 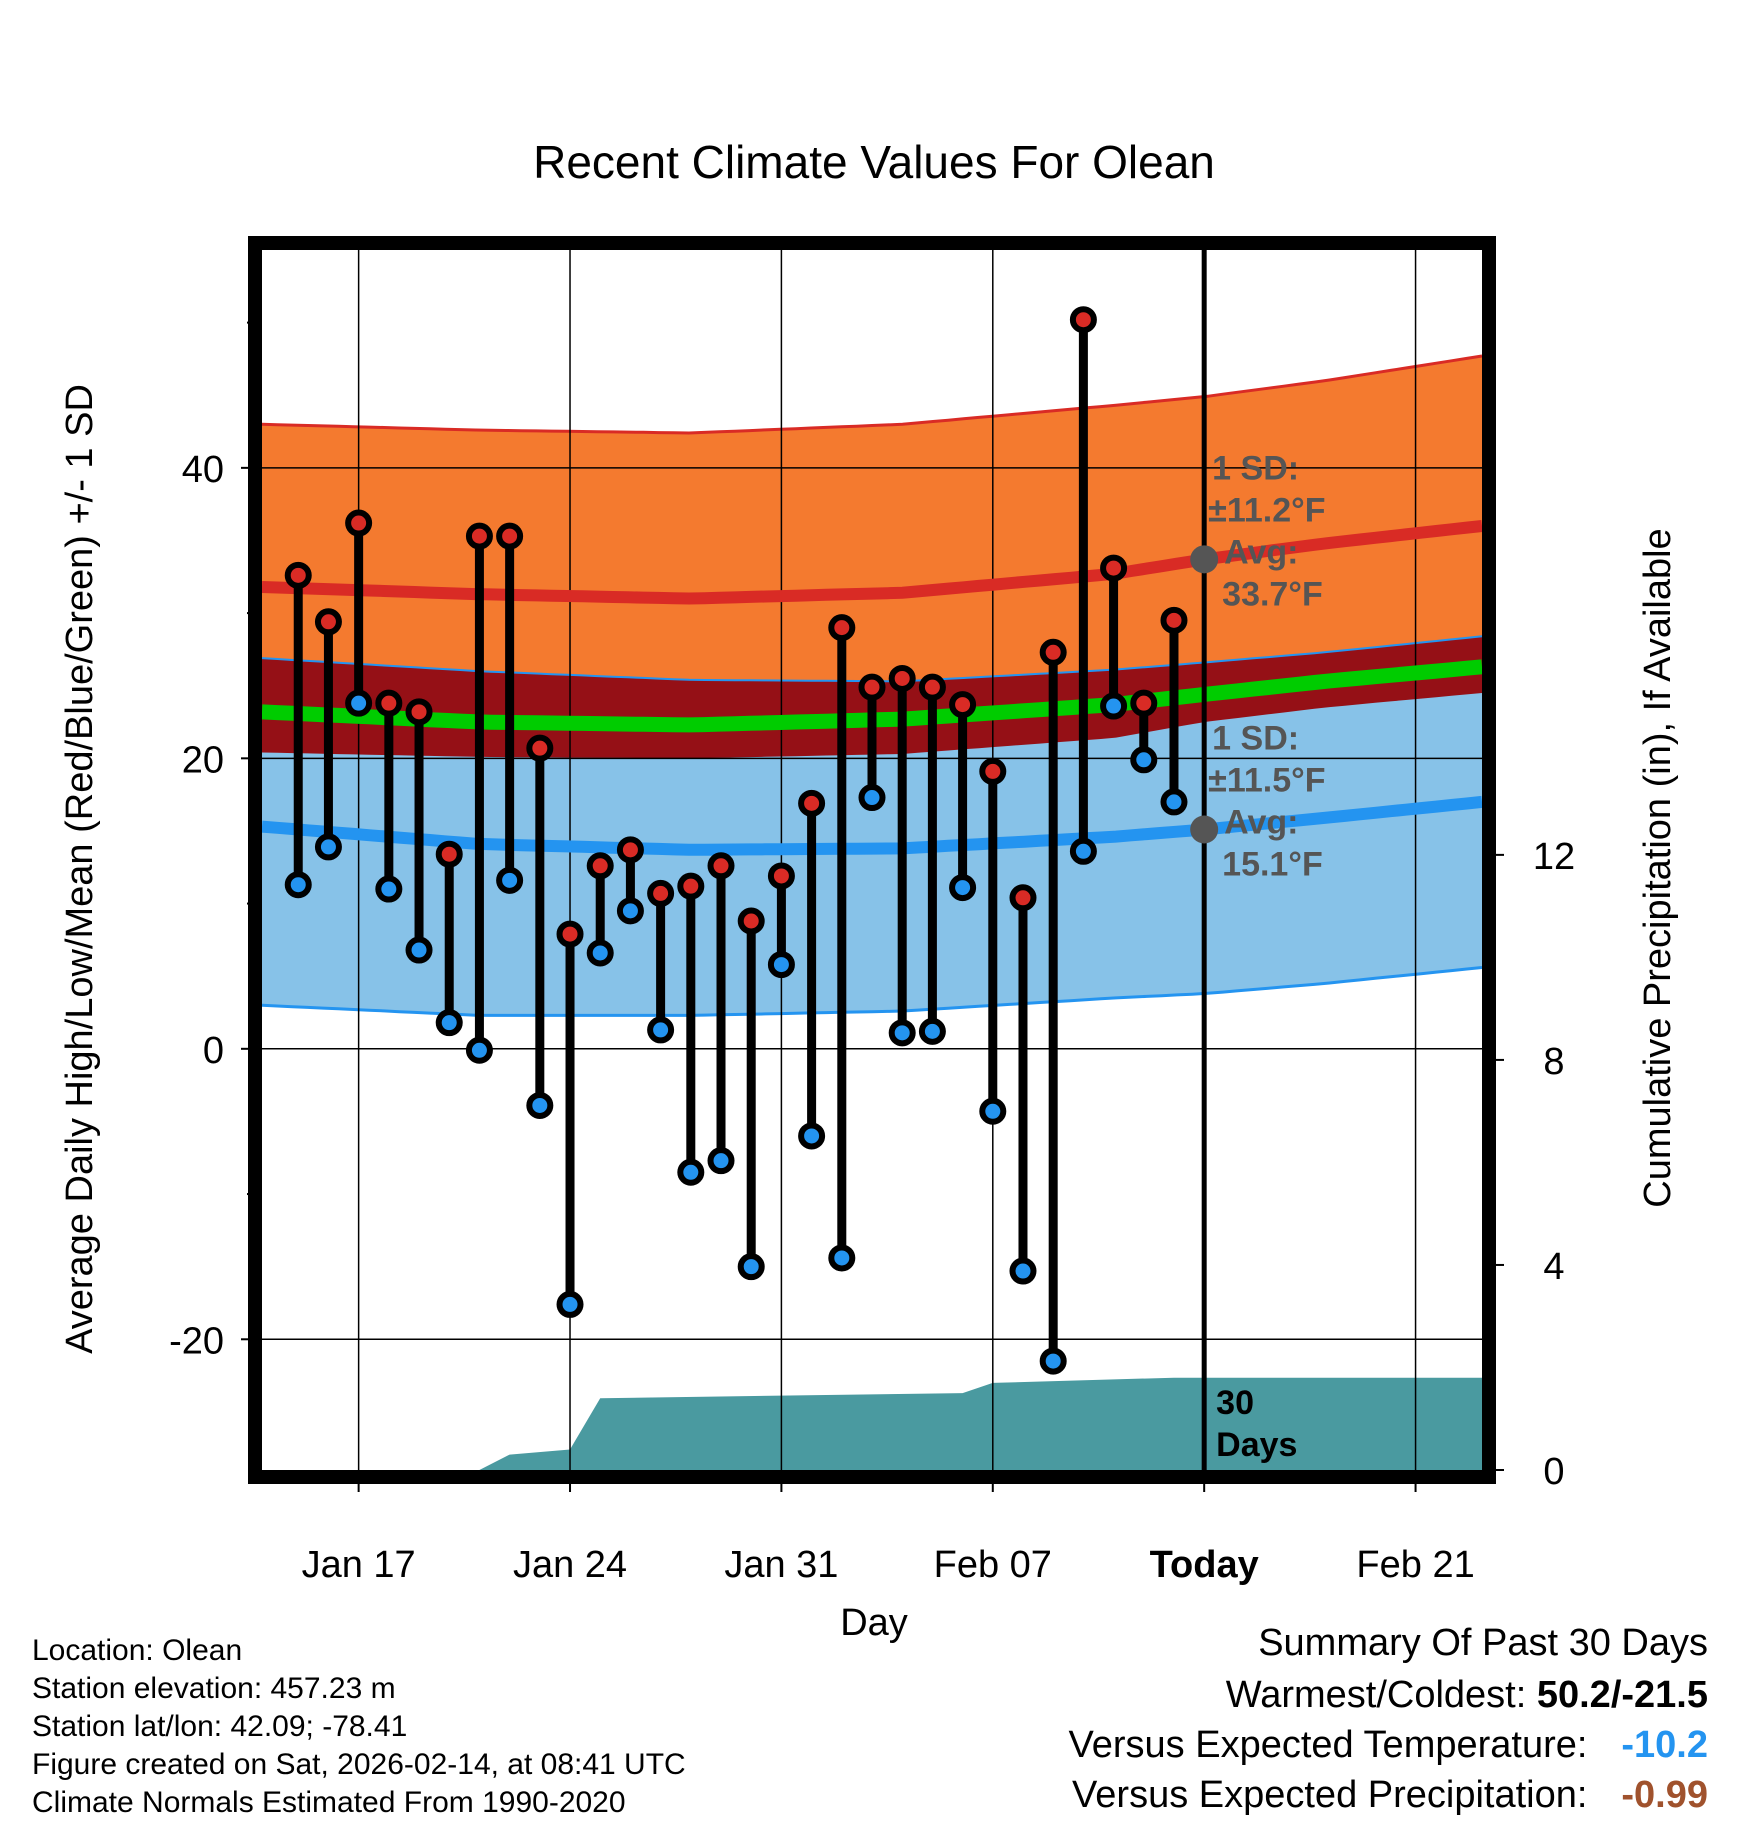 What do you see at coordinates (872, 991) in the screenshot?
I see `low-lower-line` at bounding box center [872, 991].